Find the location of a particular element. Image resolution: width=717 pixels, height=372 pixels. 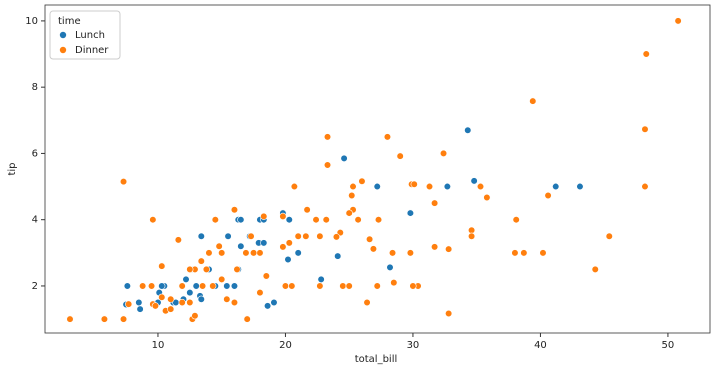

y-tick-label: 4 is located at coordinates (35, 220).